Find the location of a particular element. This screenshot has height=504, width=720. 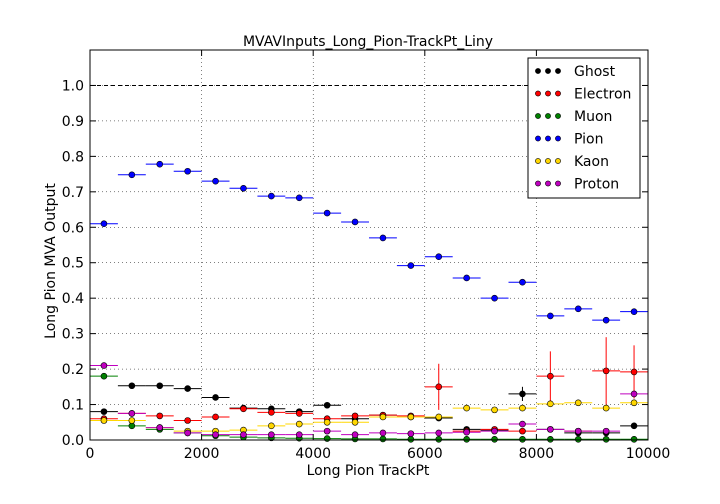

legend-label: Electron is located at coordinates (602, 95).